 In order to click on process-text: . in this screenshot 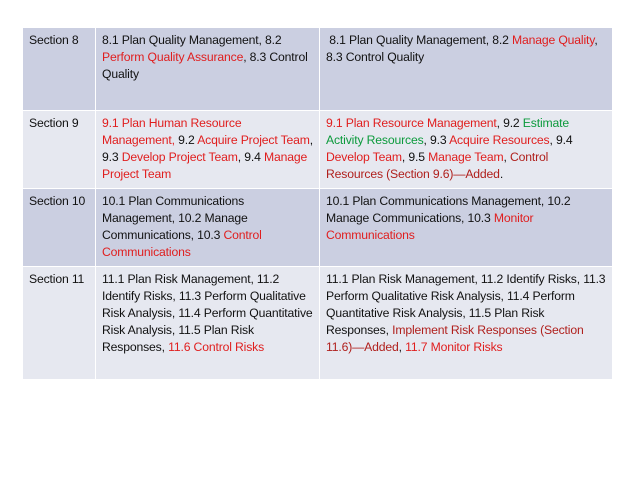, I will do `click(501, 174)`.